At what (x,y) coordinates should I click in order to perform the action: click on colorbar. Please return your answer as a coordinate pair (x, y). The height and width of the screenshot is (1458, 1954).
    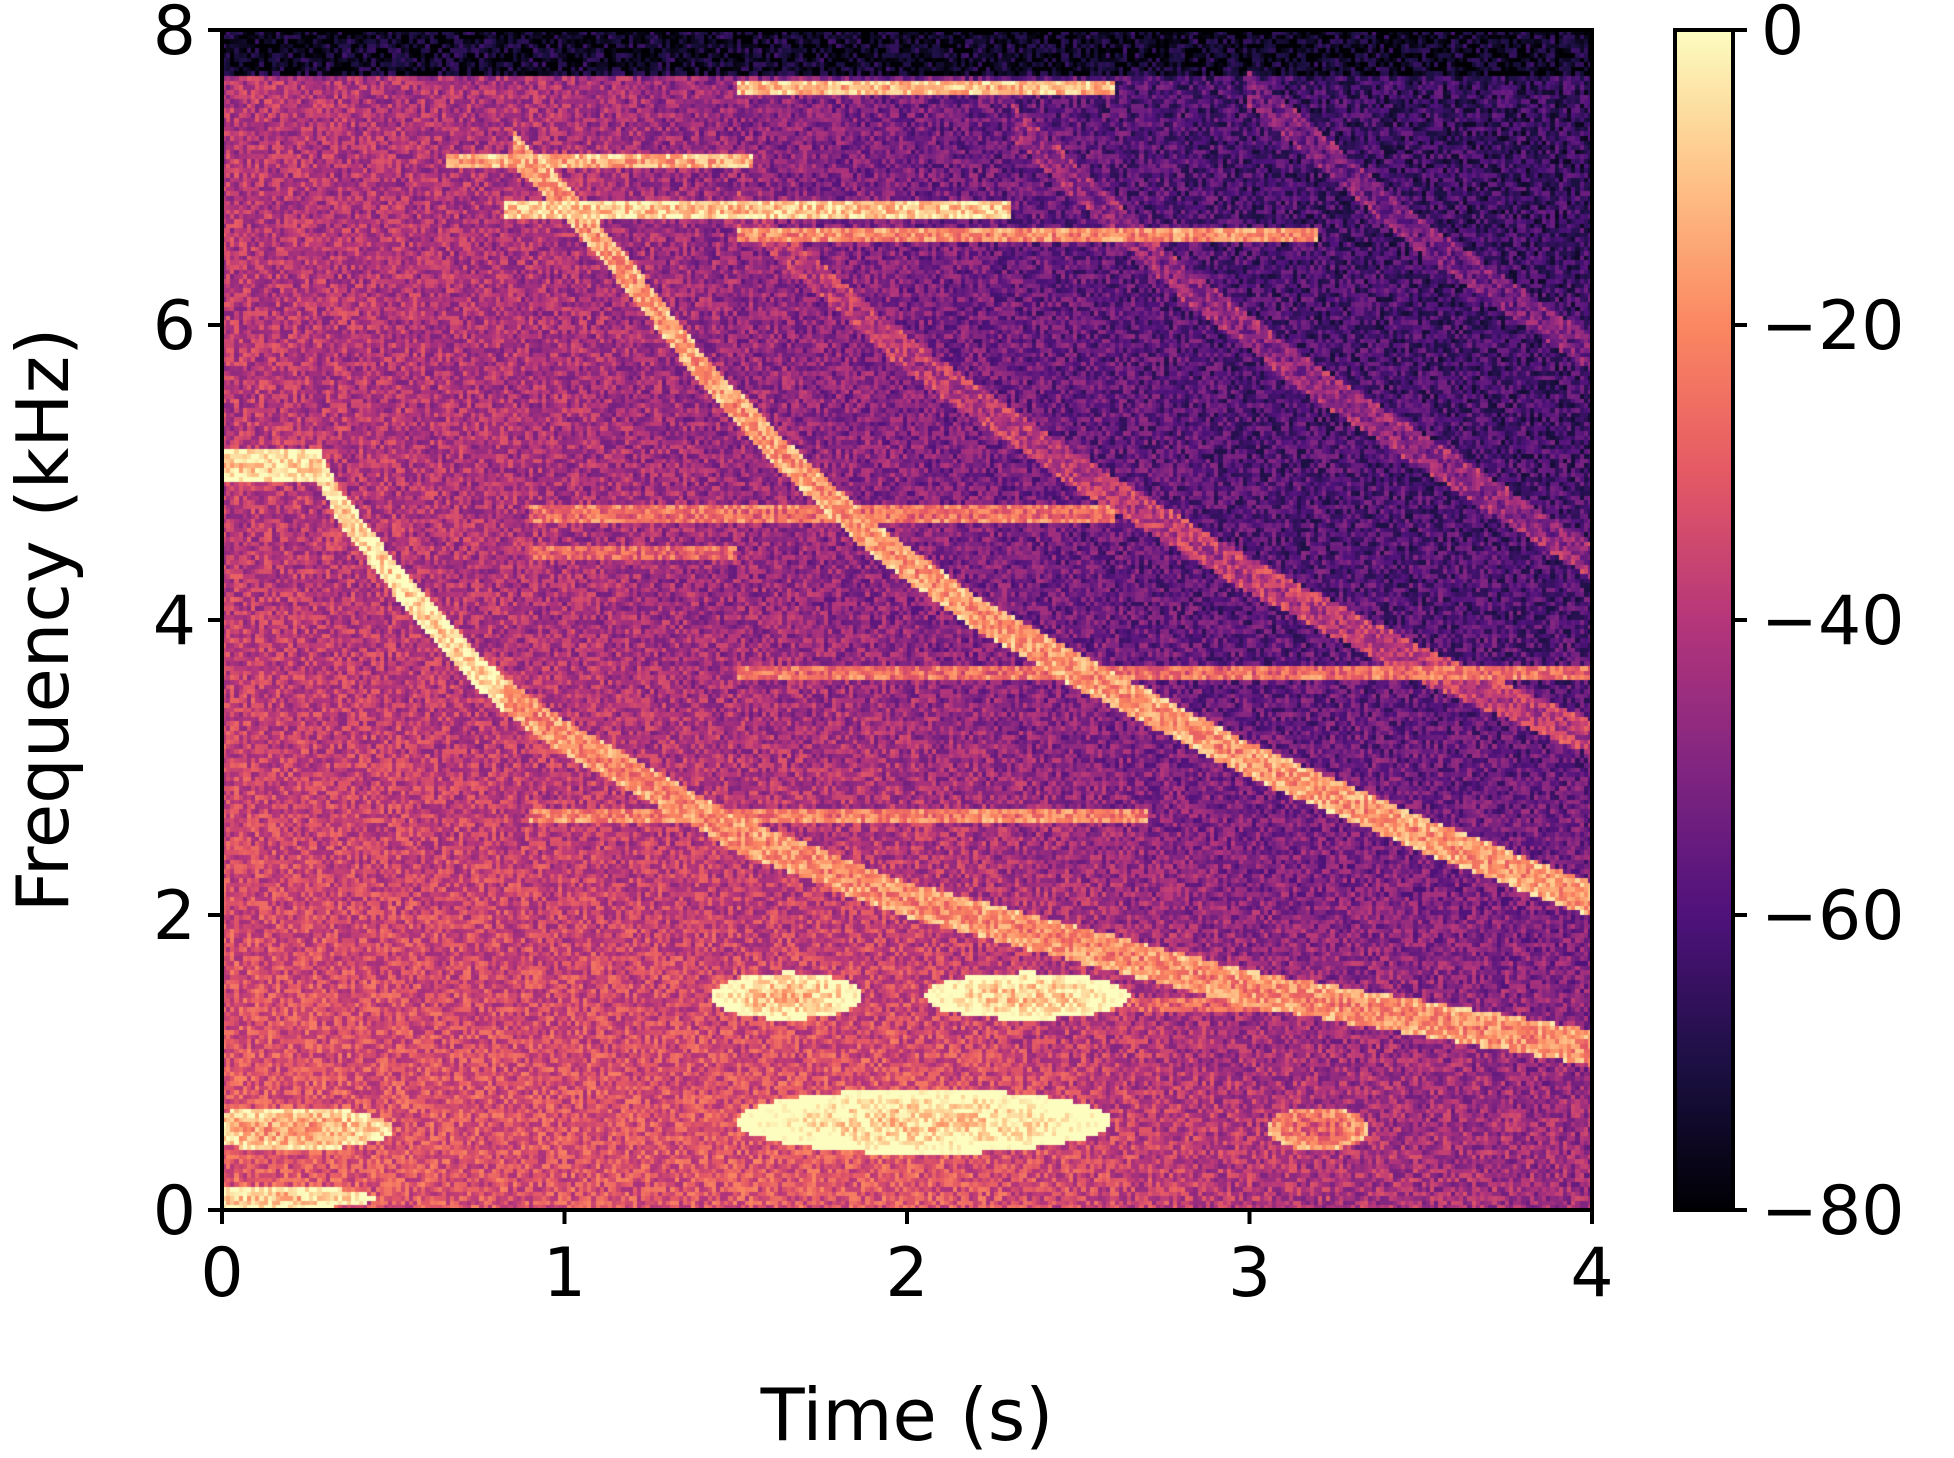
    Looking at the image, I should click on (1704, 620).